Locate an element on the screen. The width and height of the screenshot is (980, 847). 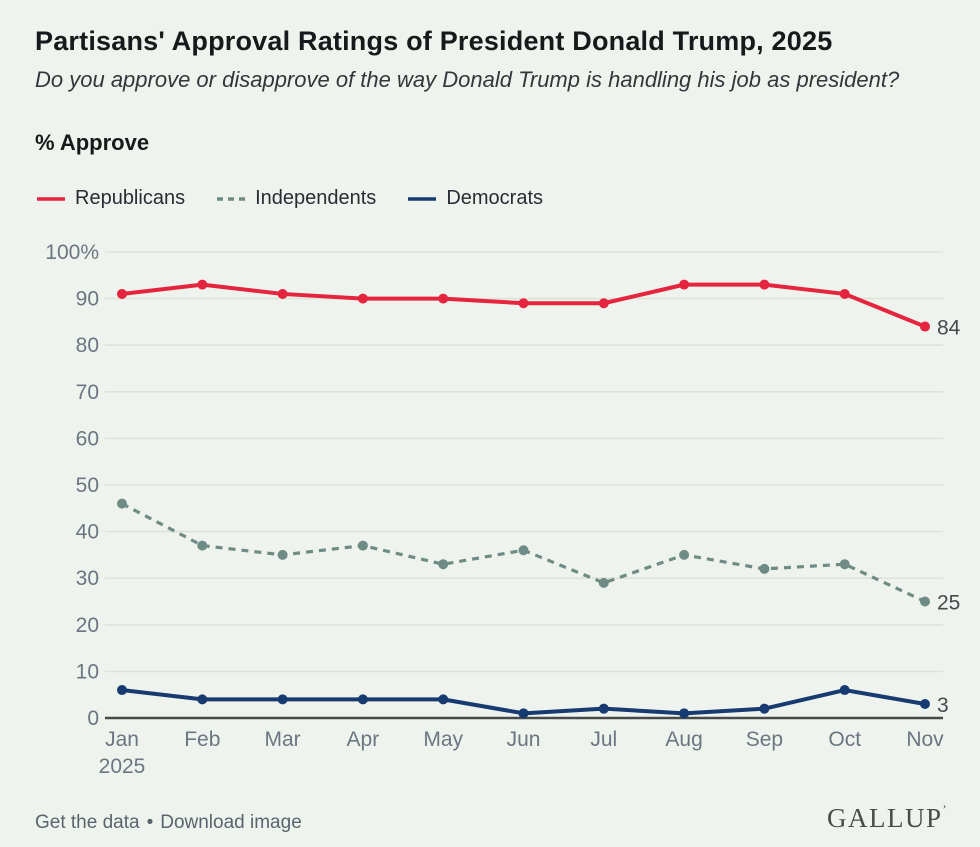
x-tick-label-feb: Feb is located at coordinates (202, 739).